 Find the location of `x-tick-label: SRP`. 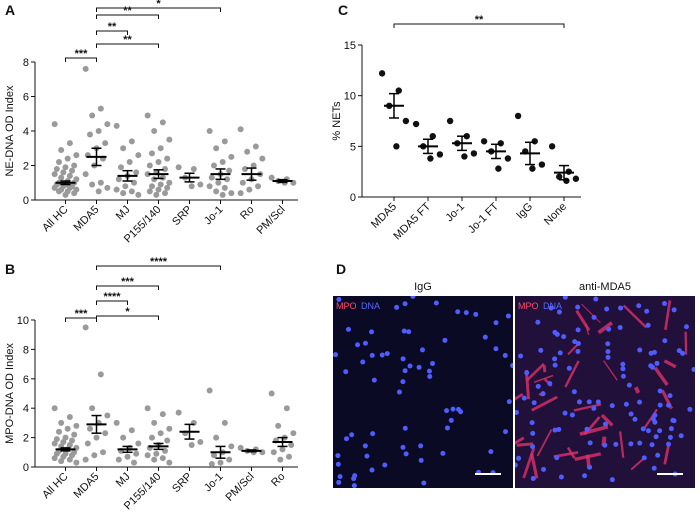

x-tick-label: SRP is located at coordinates (182, 483).